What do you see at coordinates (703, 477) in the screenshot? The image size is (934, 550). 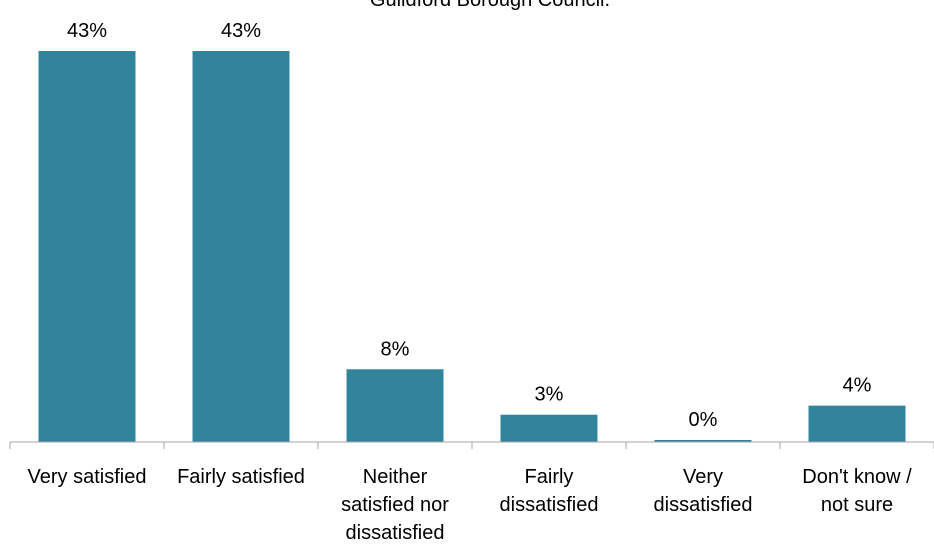 I see `category-label-line: Very` at bounding box center [703, 477].